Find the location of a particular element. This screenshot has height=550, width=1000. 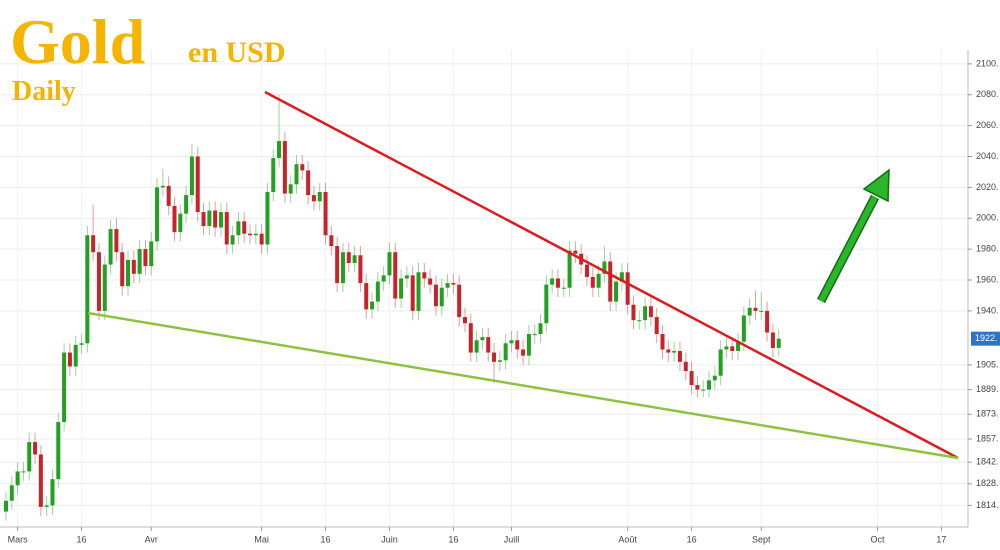

price-label: 1922. is located at coordinates (986, 338).